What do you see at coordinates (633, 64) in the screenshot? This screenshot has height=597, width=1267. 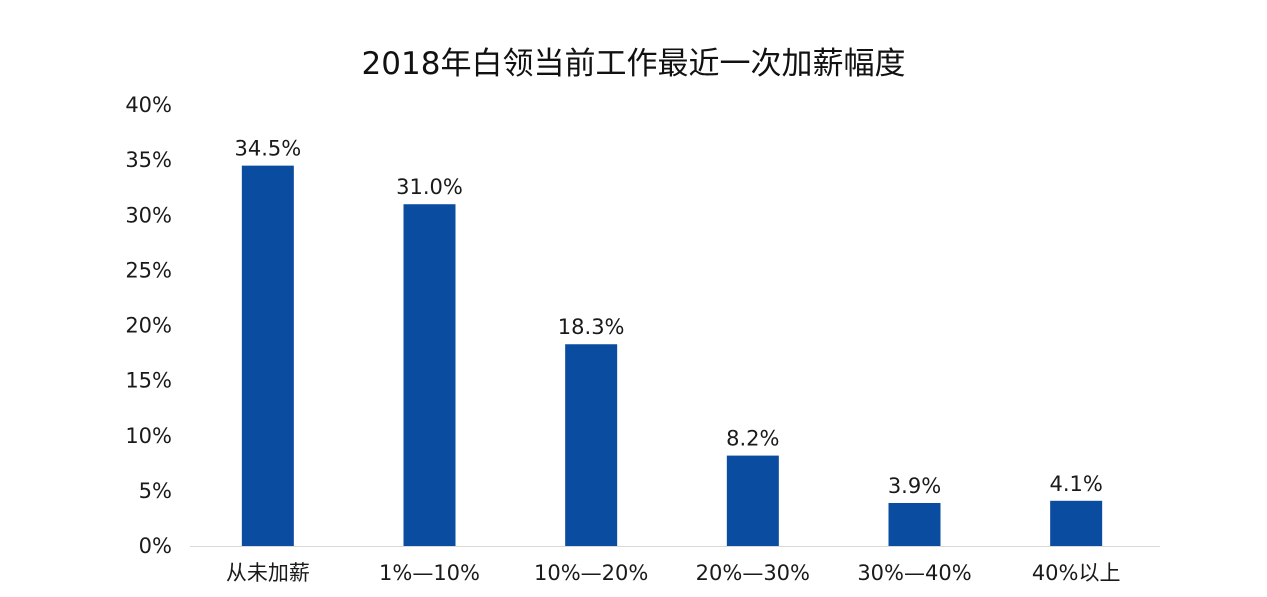 I see `chart-title: 2018年白领当前工作最近一次加薪幅度` at bounding box center [633, 64].